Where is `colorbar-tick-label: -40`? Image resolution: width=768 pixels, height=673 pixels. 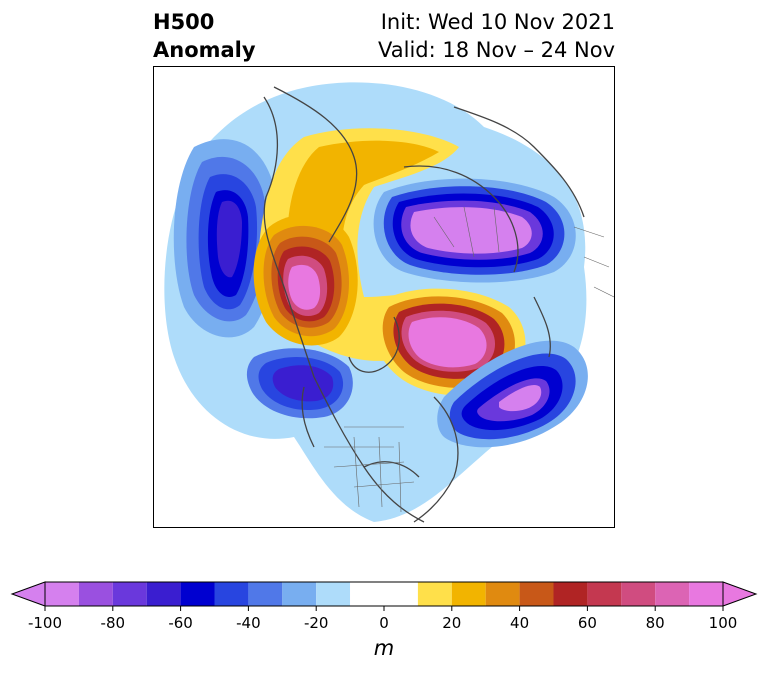 colorbar-tick-label: -40 is located at coordinates (248, 623).